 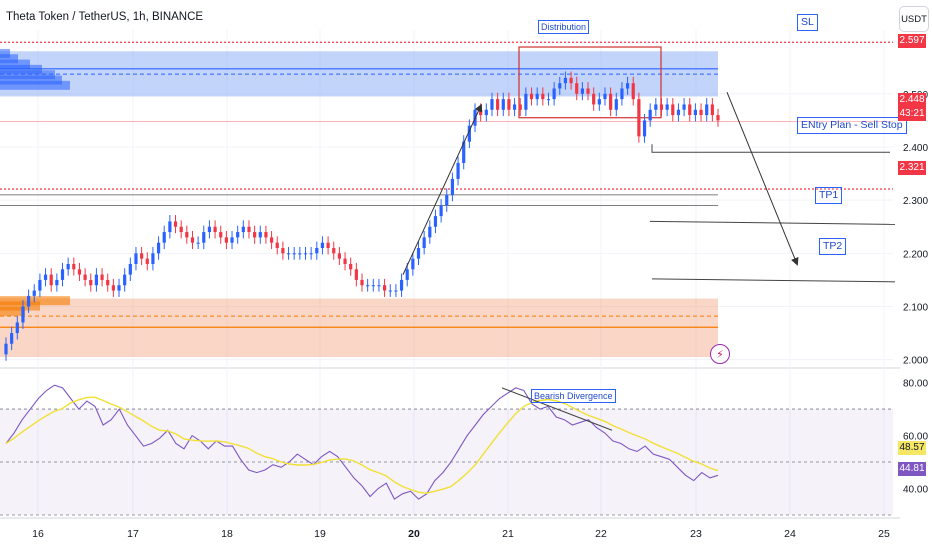 I want to click on rsi-tick-label: 60.00, so click(x=915, y=437).